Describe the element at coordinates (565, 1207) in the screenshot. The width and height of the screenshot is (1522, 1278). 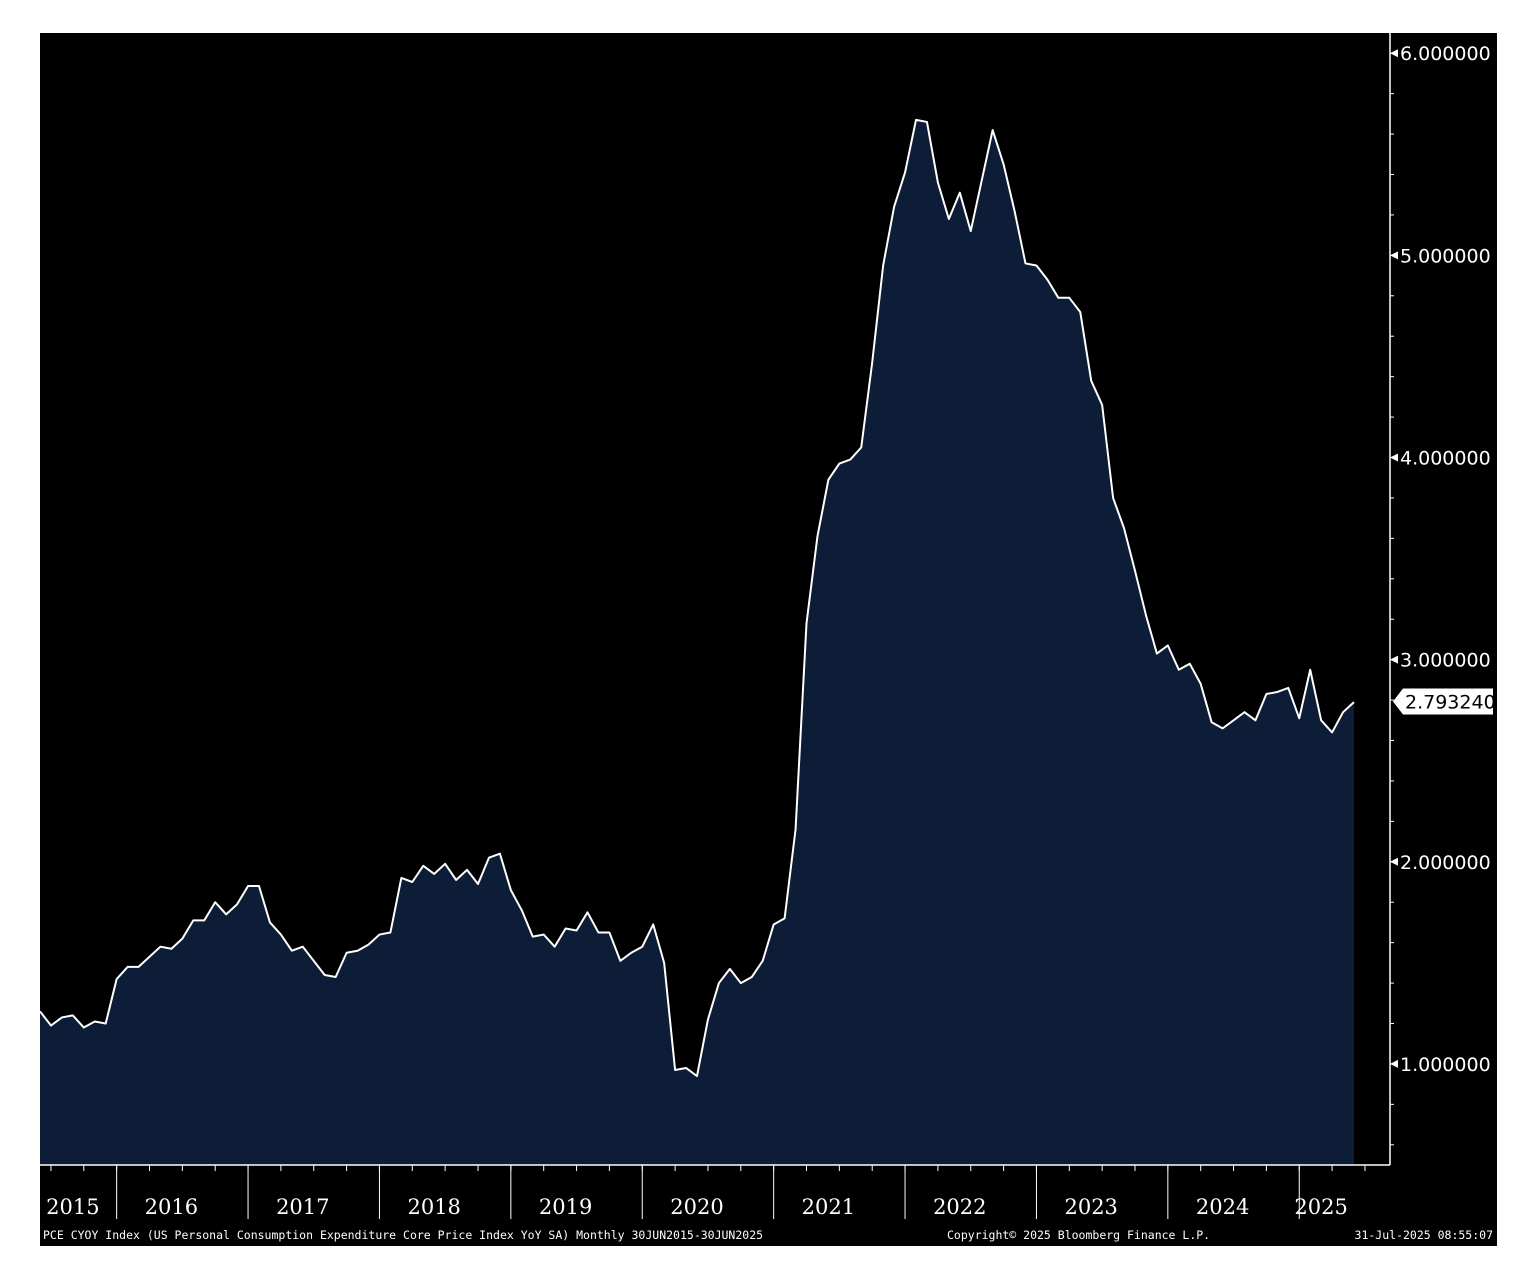
I see `x-tick-label-2019: 2019` at that location.